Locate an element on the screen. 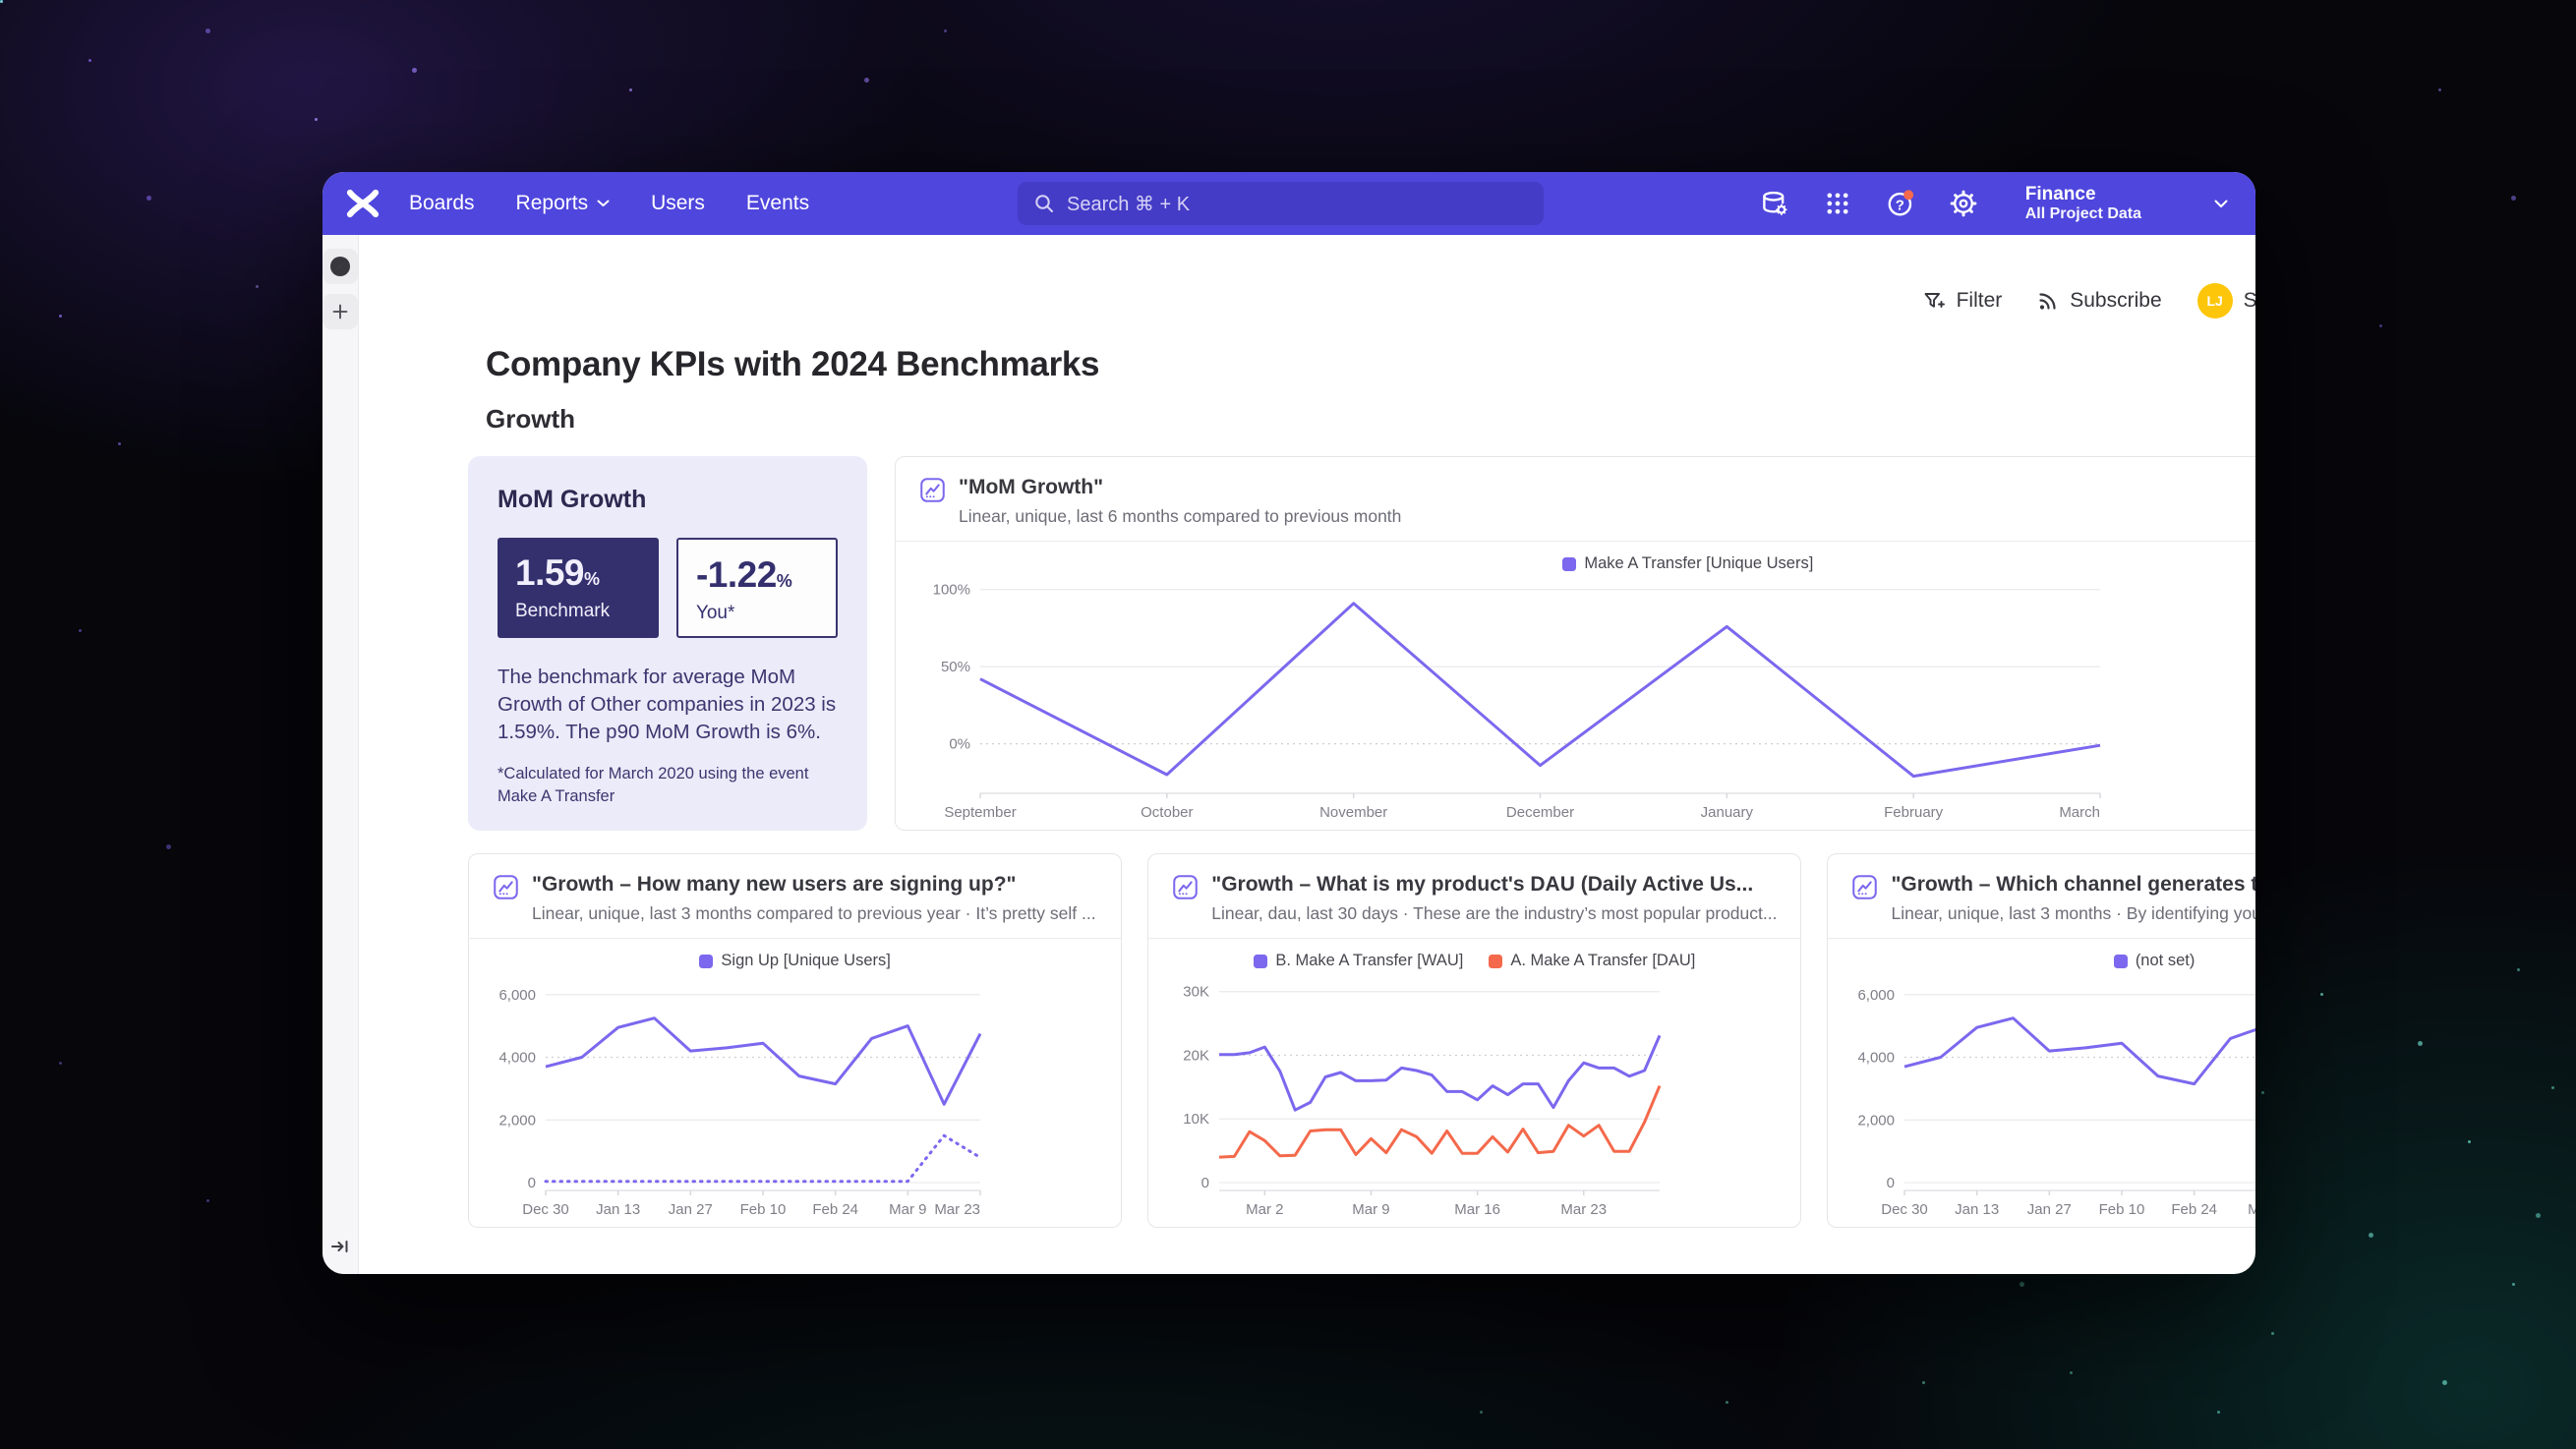  svg-text: 50% is located at coordinates (955, 667).